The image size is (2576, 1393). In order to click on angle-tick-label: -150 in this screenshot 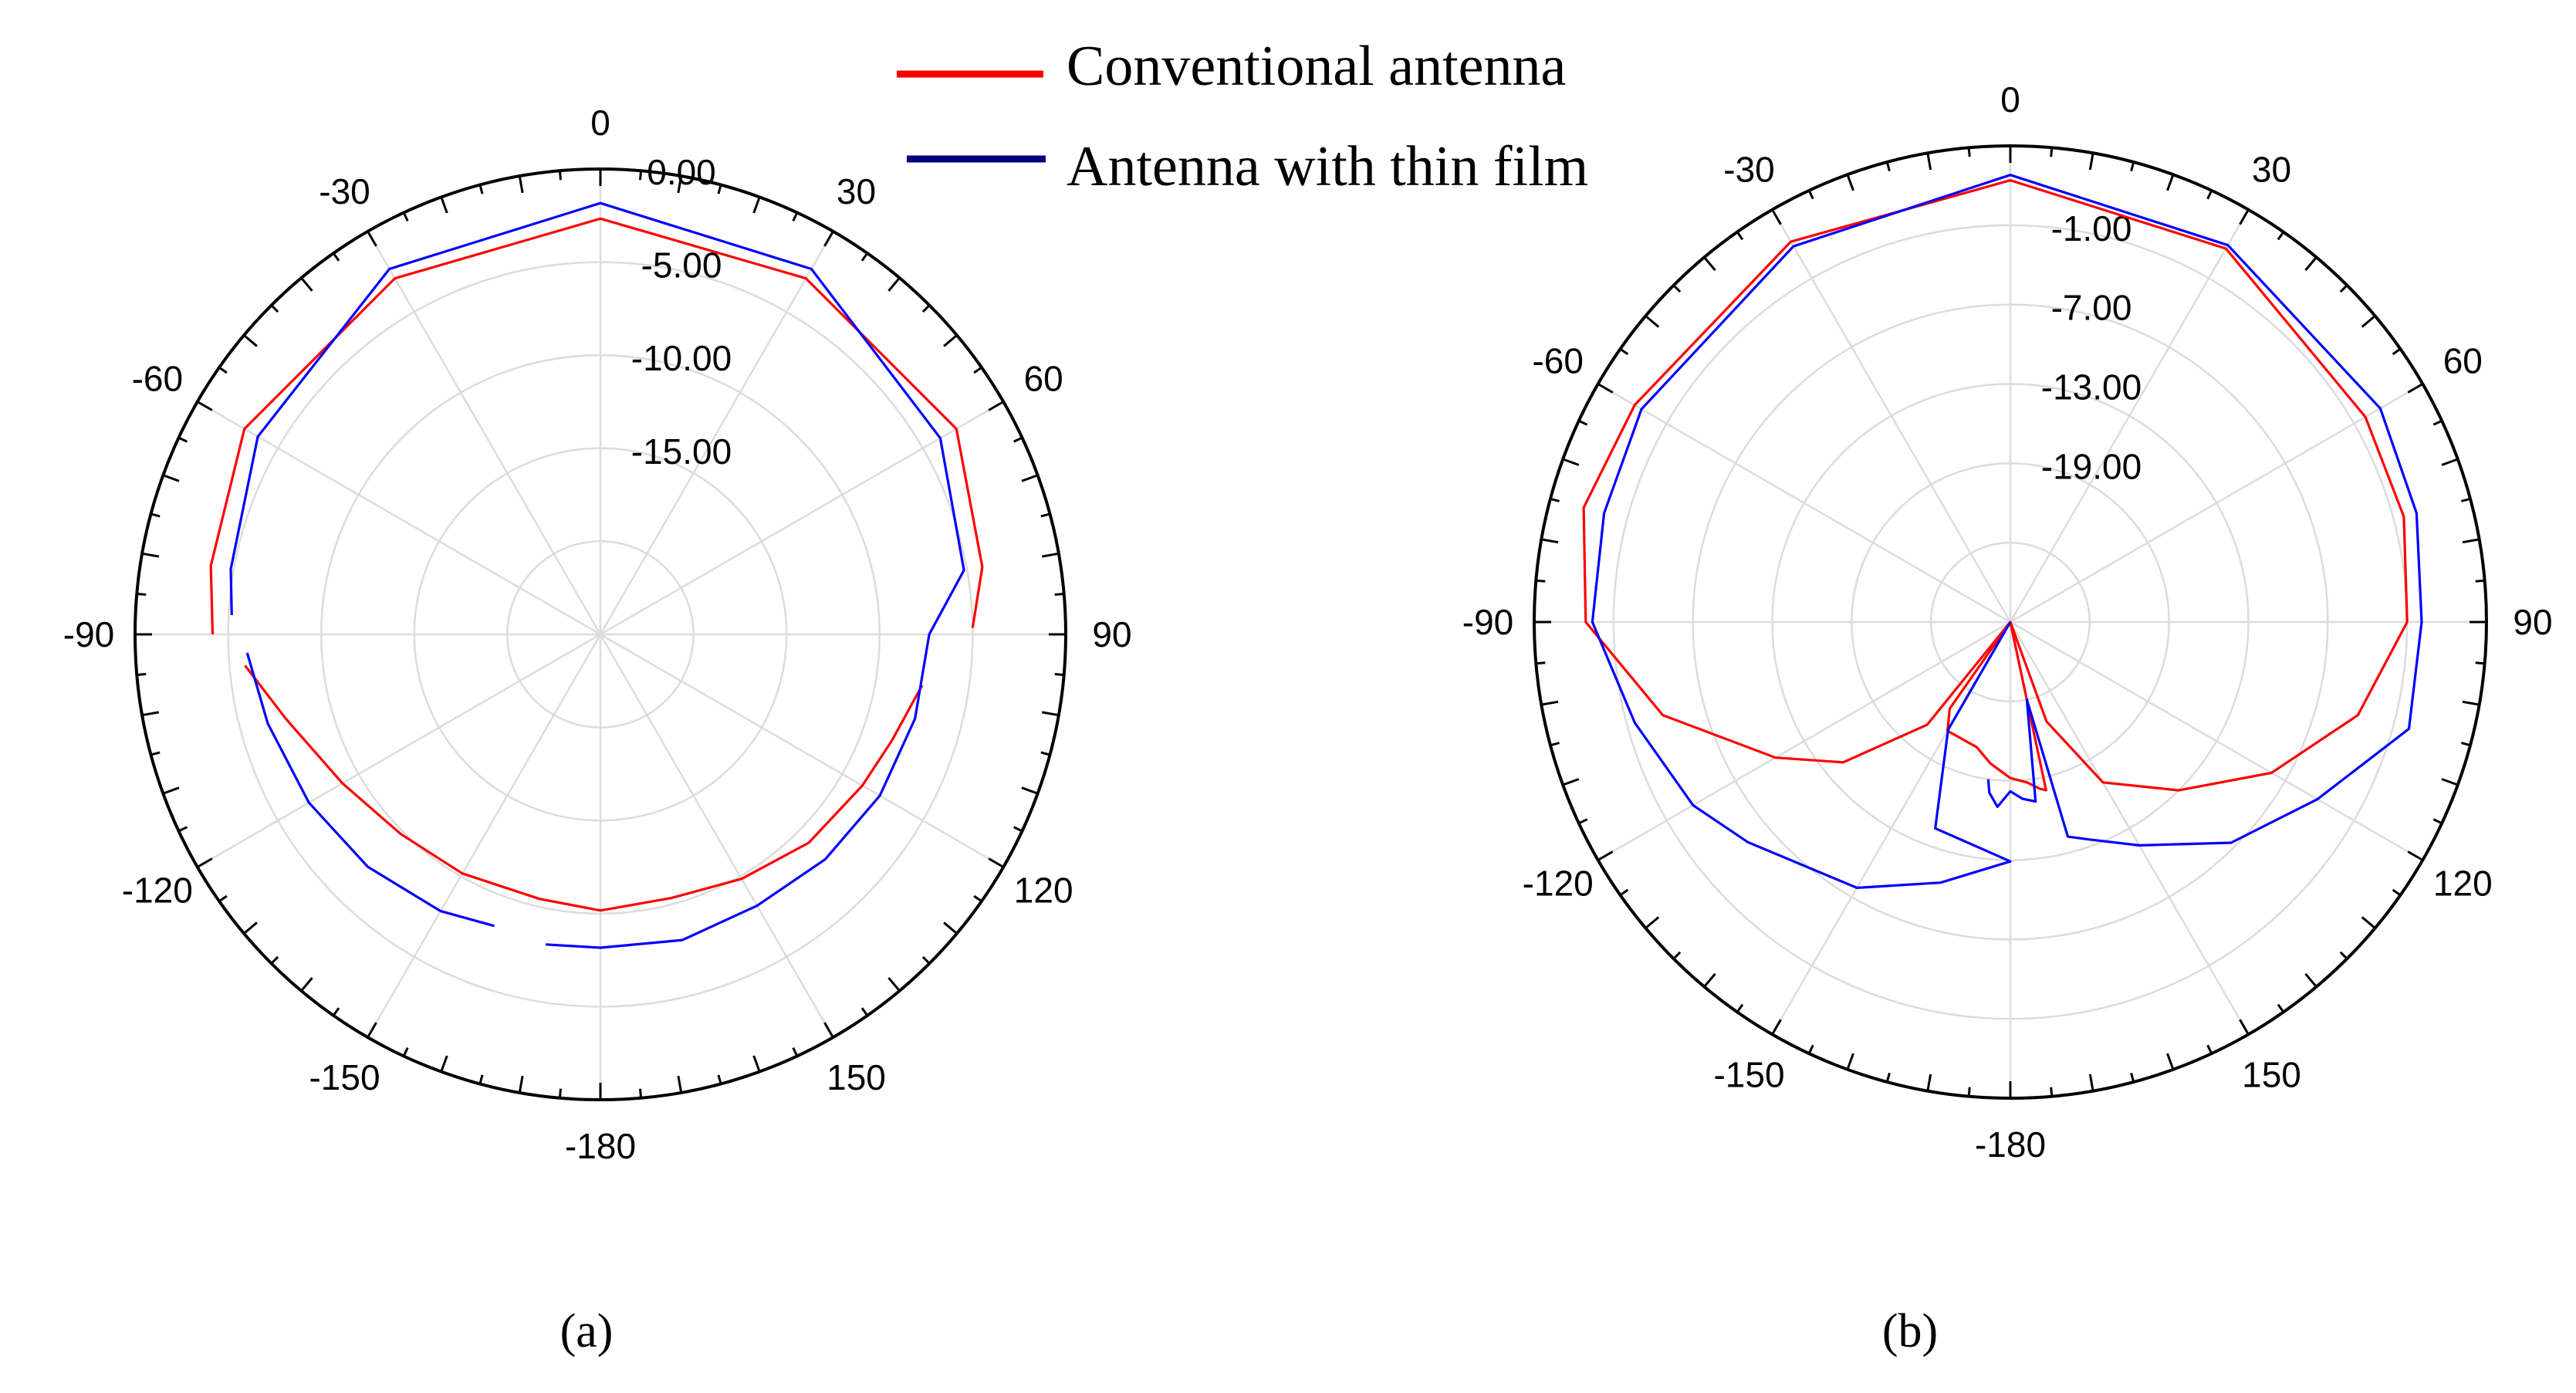, I will do `click(344, 1077)`.